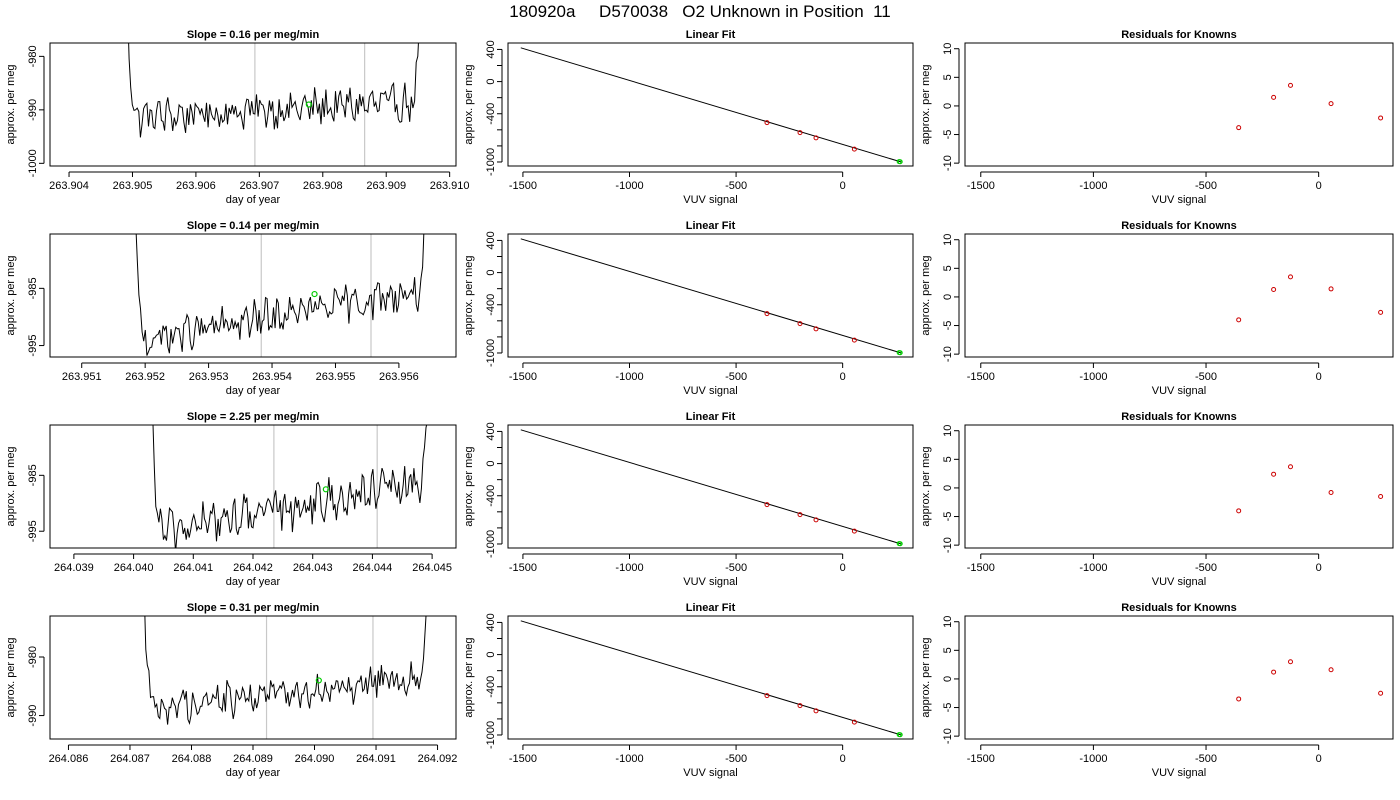  What do you see at coordinates (192, 759) in the screenshot?
I see `x-tick-label: 264.088` at bounding box center [192, 759].